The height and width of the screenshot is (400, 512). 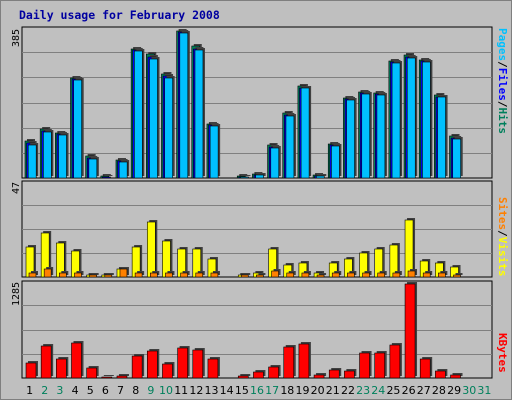 I want to click on chart-title: Daily usage for February 2008, so click(x=119, y=15).